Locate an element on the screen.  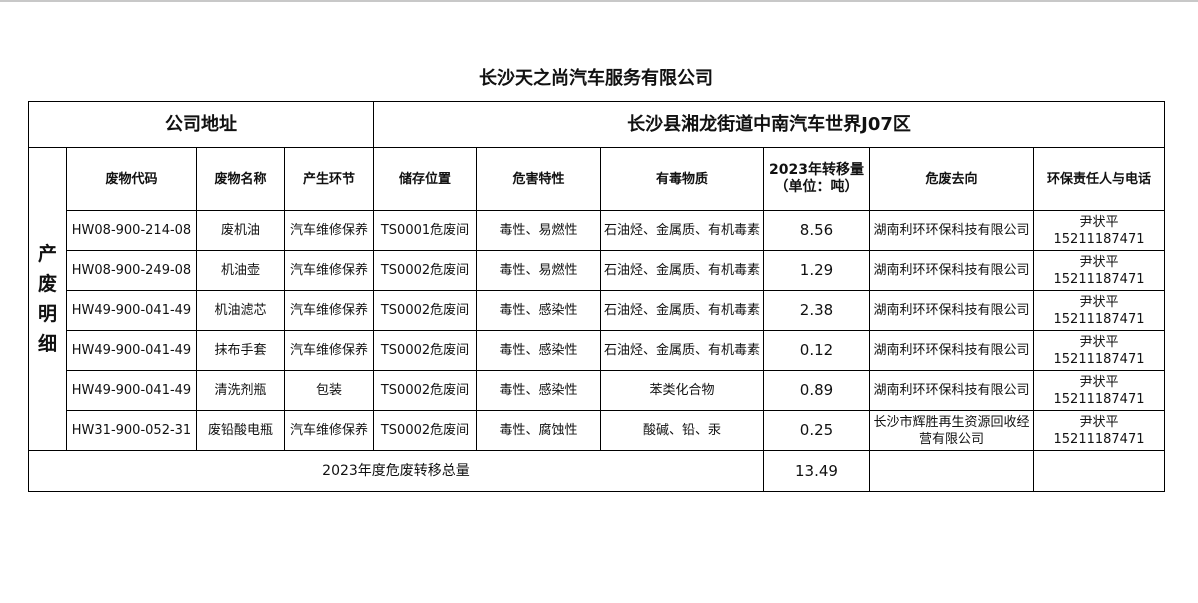
header-contact: 环保责任人与电话 is located at coordinates (1099, 179).